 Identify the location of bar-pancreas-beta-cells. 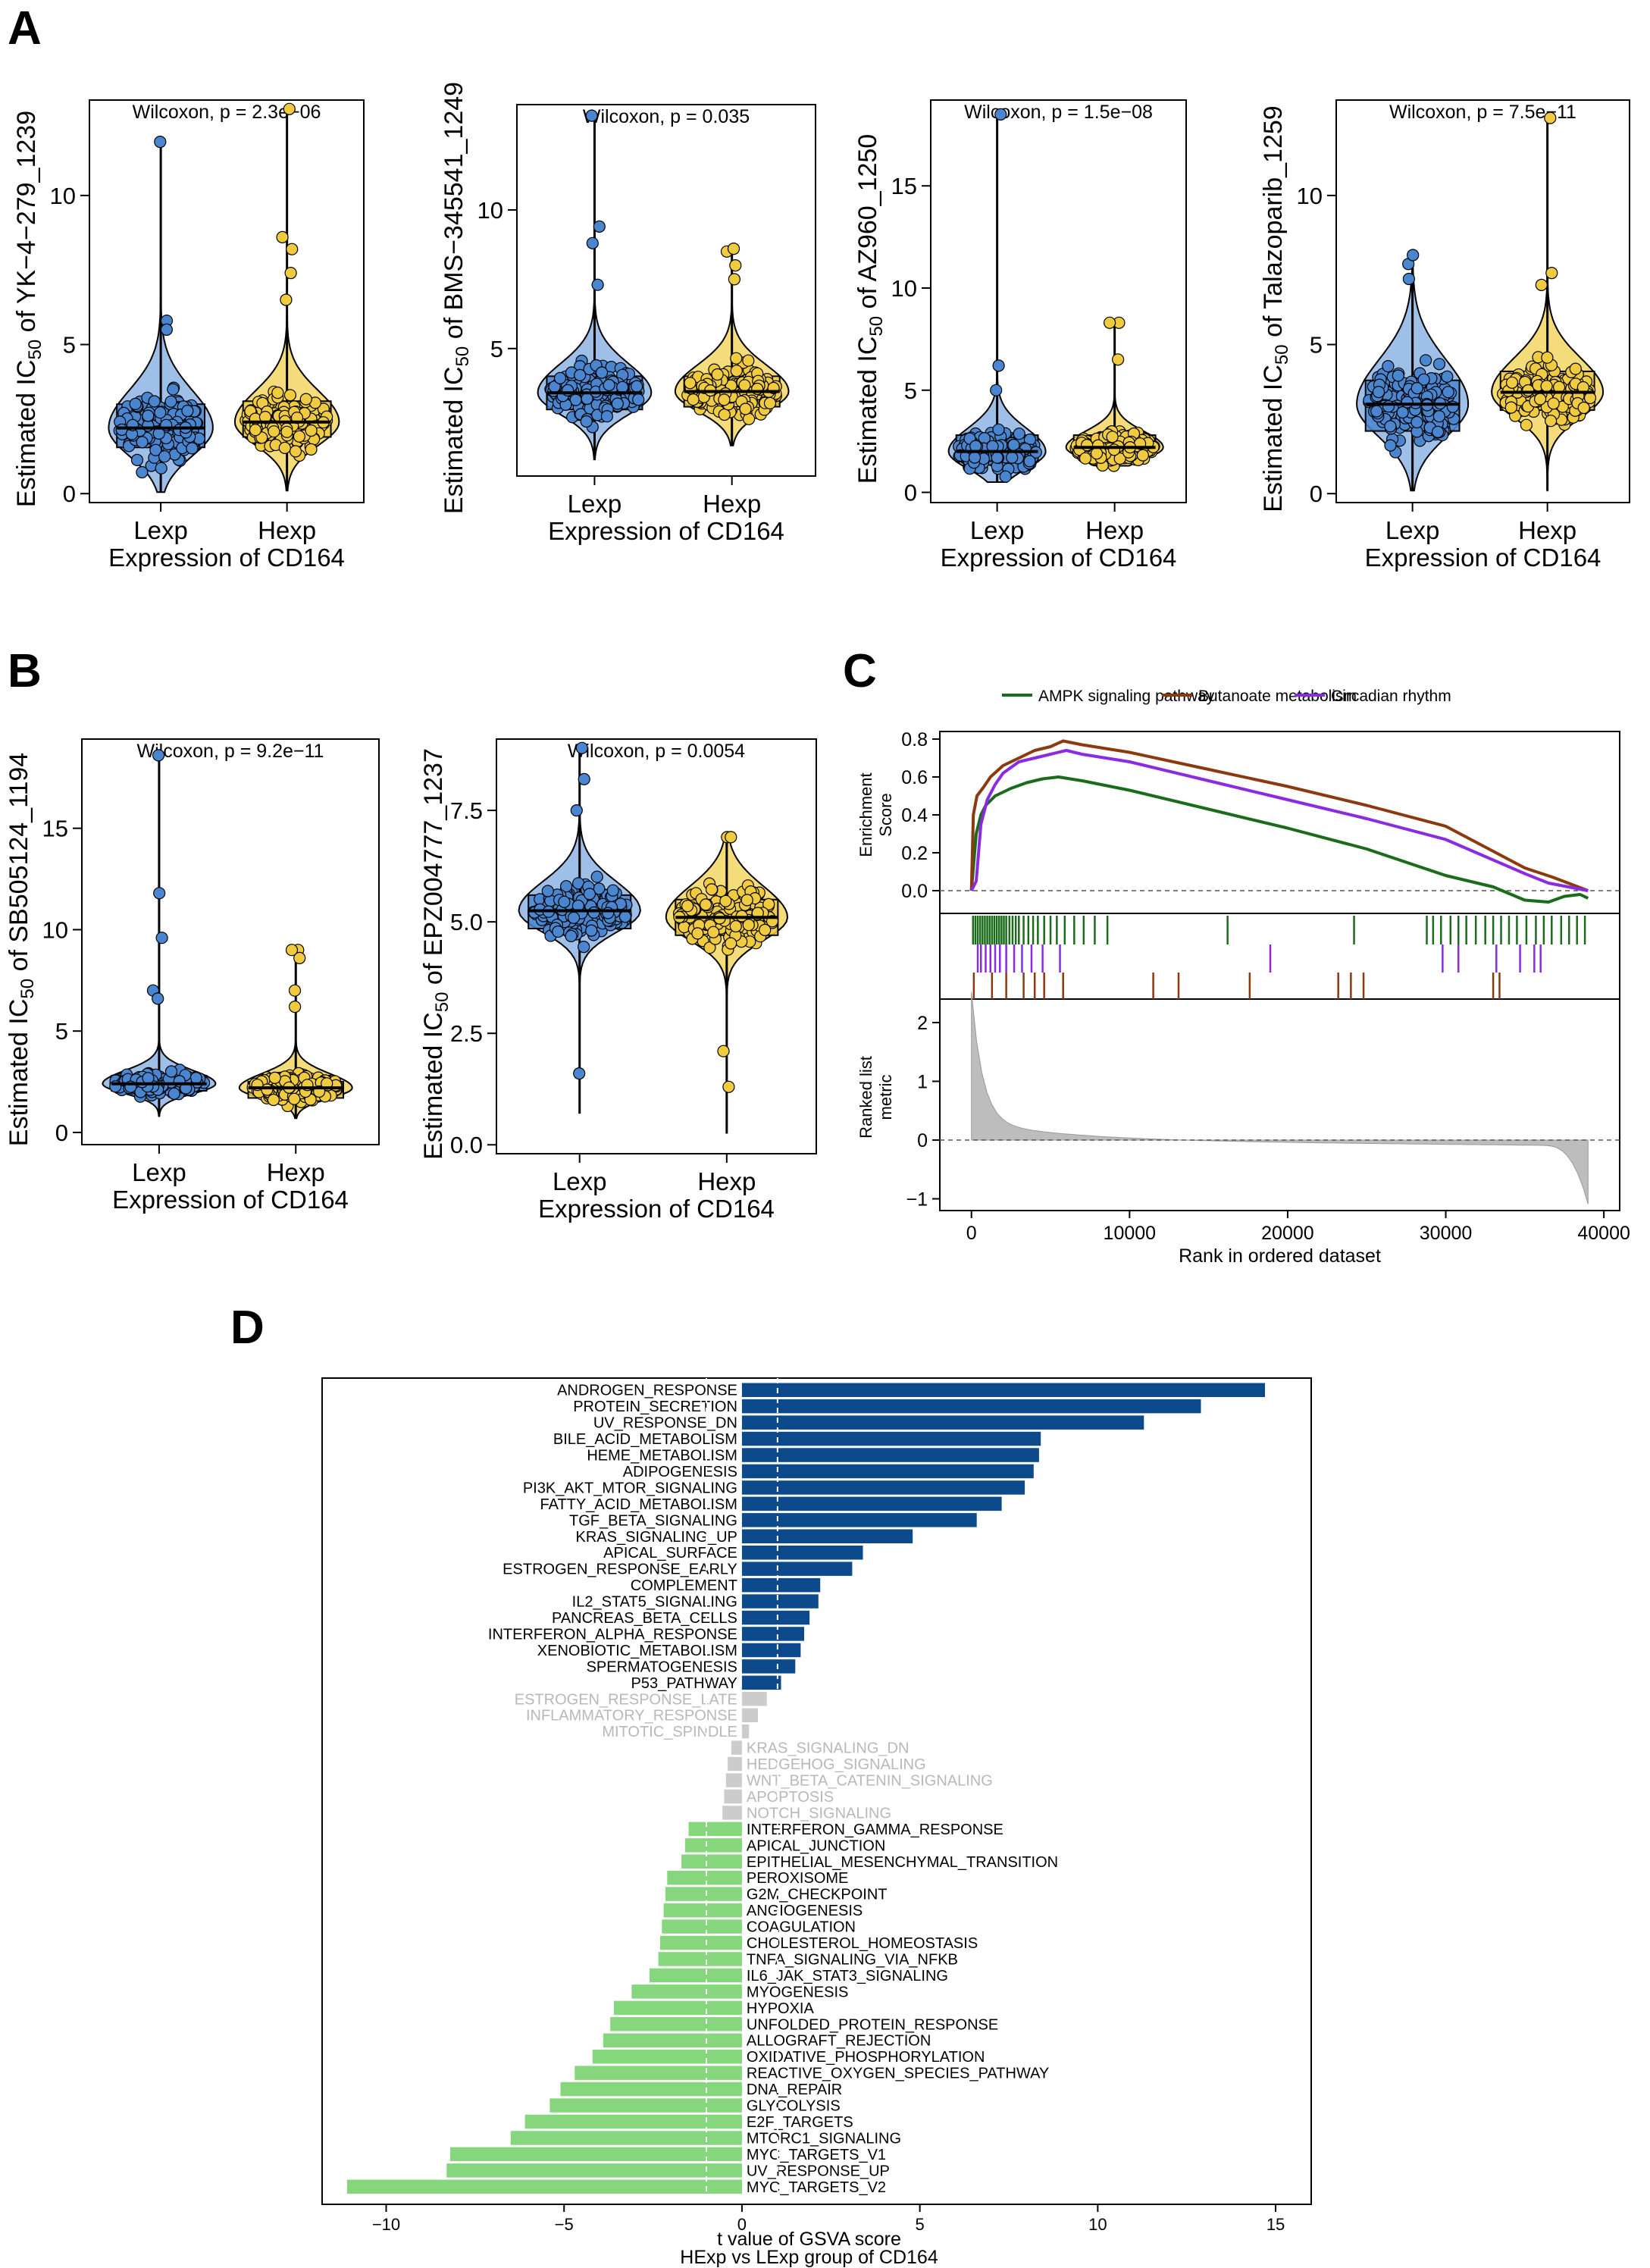
(775, 1617).